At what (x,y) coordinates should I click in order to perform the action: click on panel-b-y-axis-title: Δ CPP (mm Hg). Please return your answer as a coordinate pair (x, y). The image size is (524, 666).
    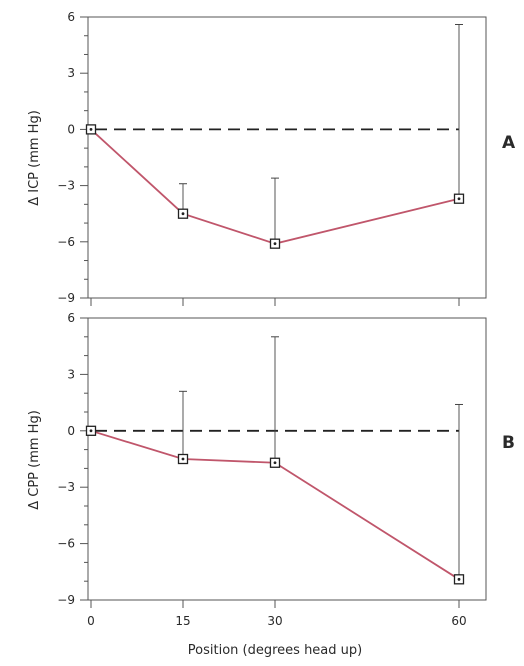
    Looking at the image, I should click on (34, 460).